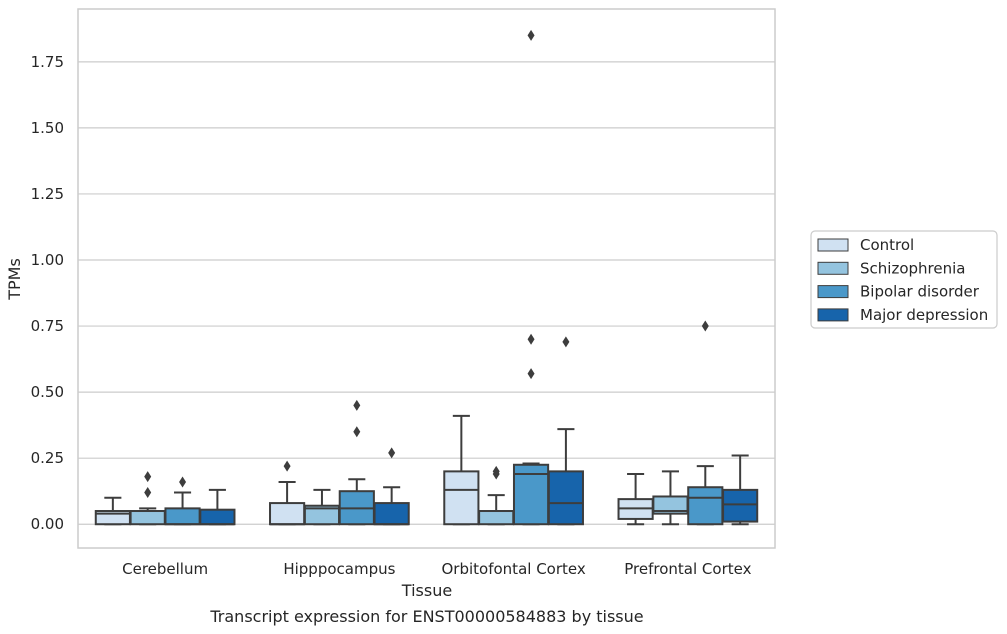 The width and height of the screenshot is (1007, 634). What do you see at coordinates (47, 392) in the screenshot?
I see `y-tick-label: 0.50` at bounding box center [47, 392].